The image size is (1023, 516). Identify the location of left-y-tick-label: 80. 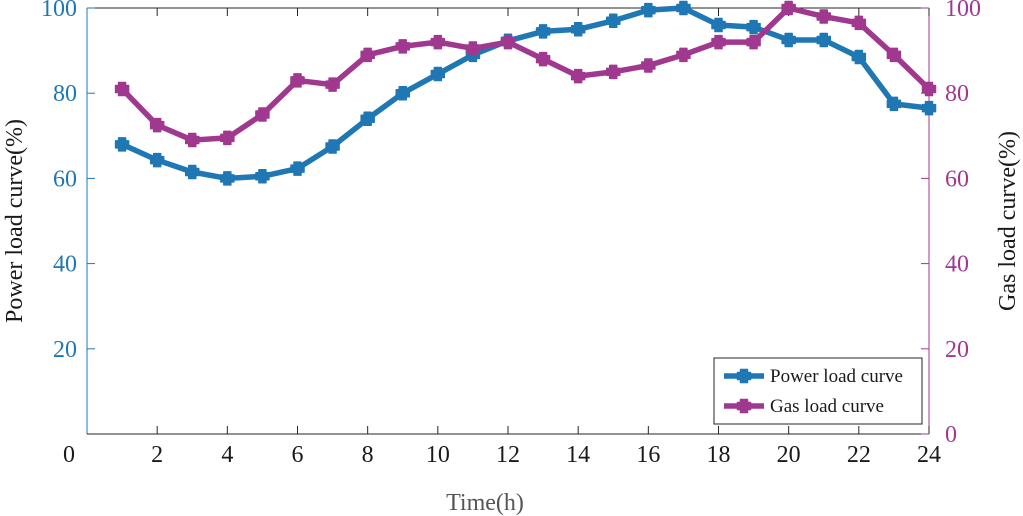
(65, 94).